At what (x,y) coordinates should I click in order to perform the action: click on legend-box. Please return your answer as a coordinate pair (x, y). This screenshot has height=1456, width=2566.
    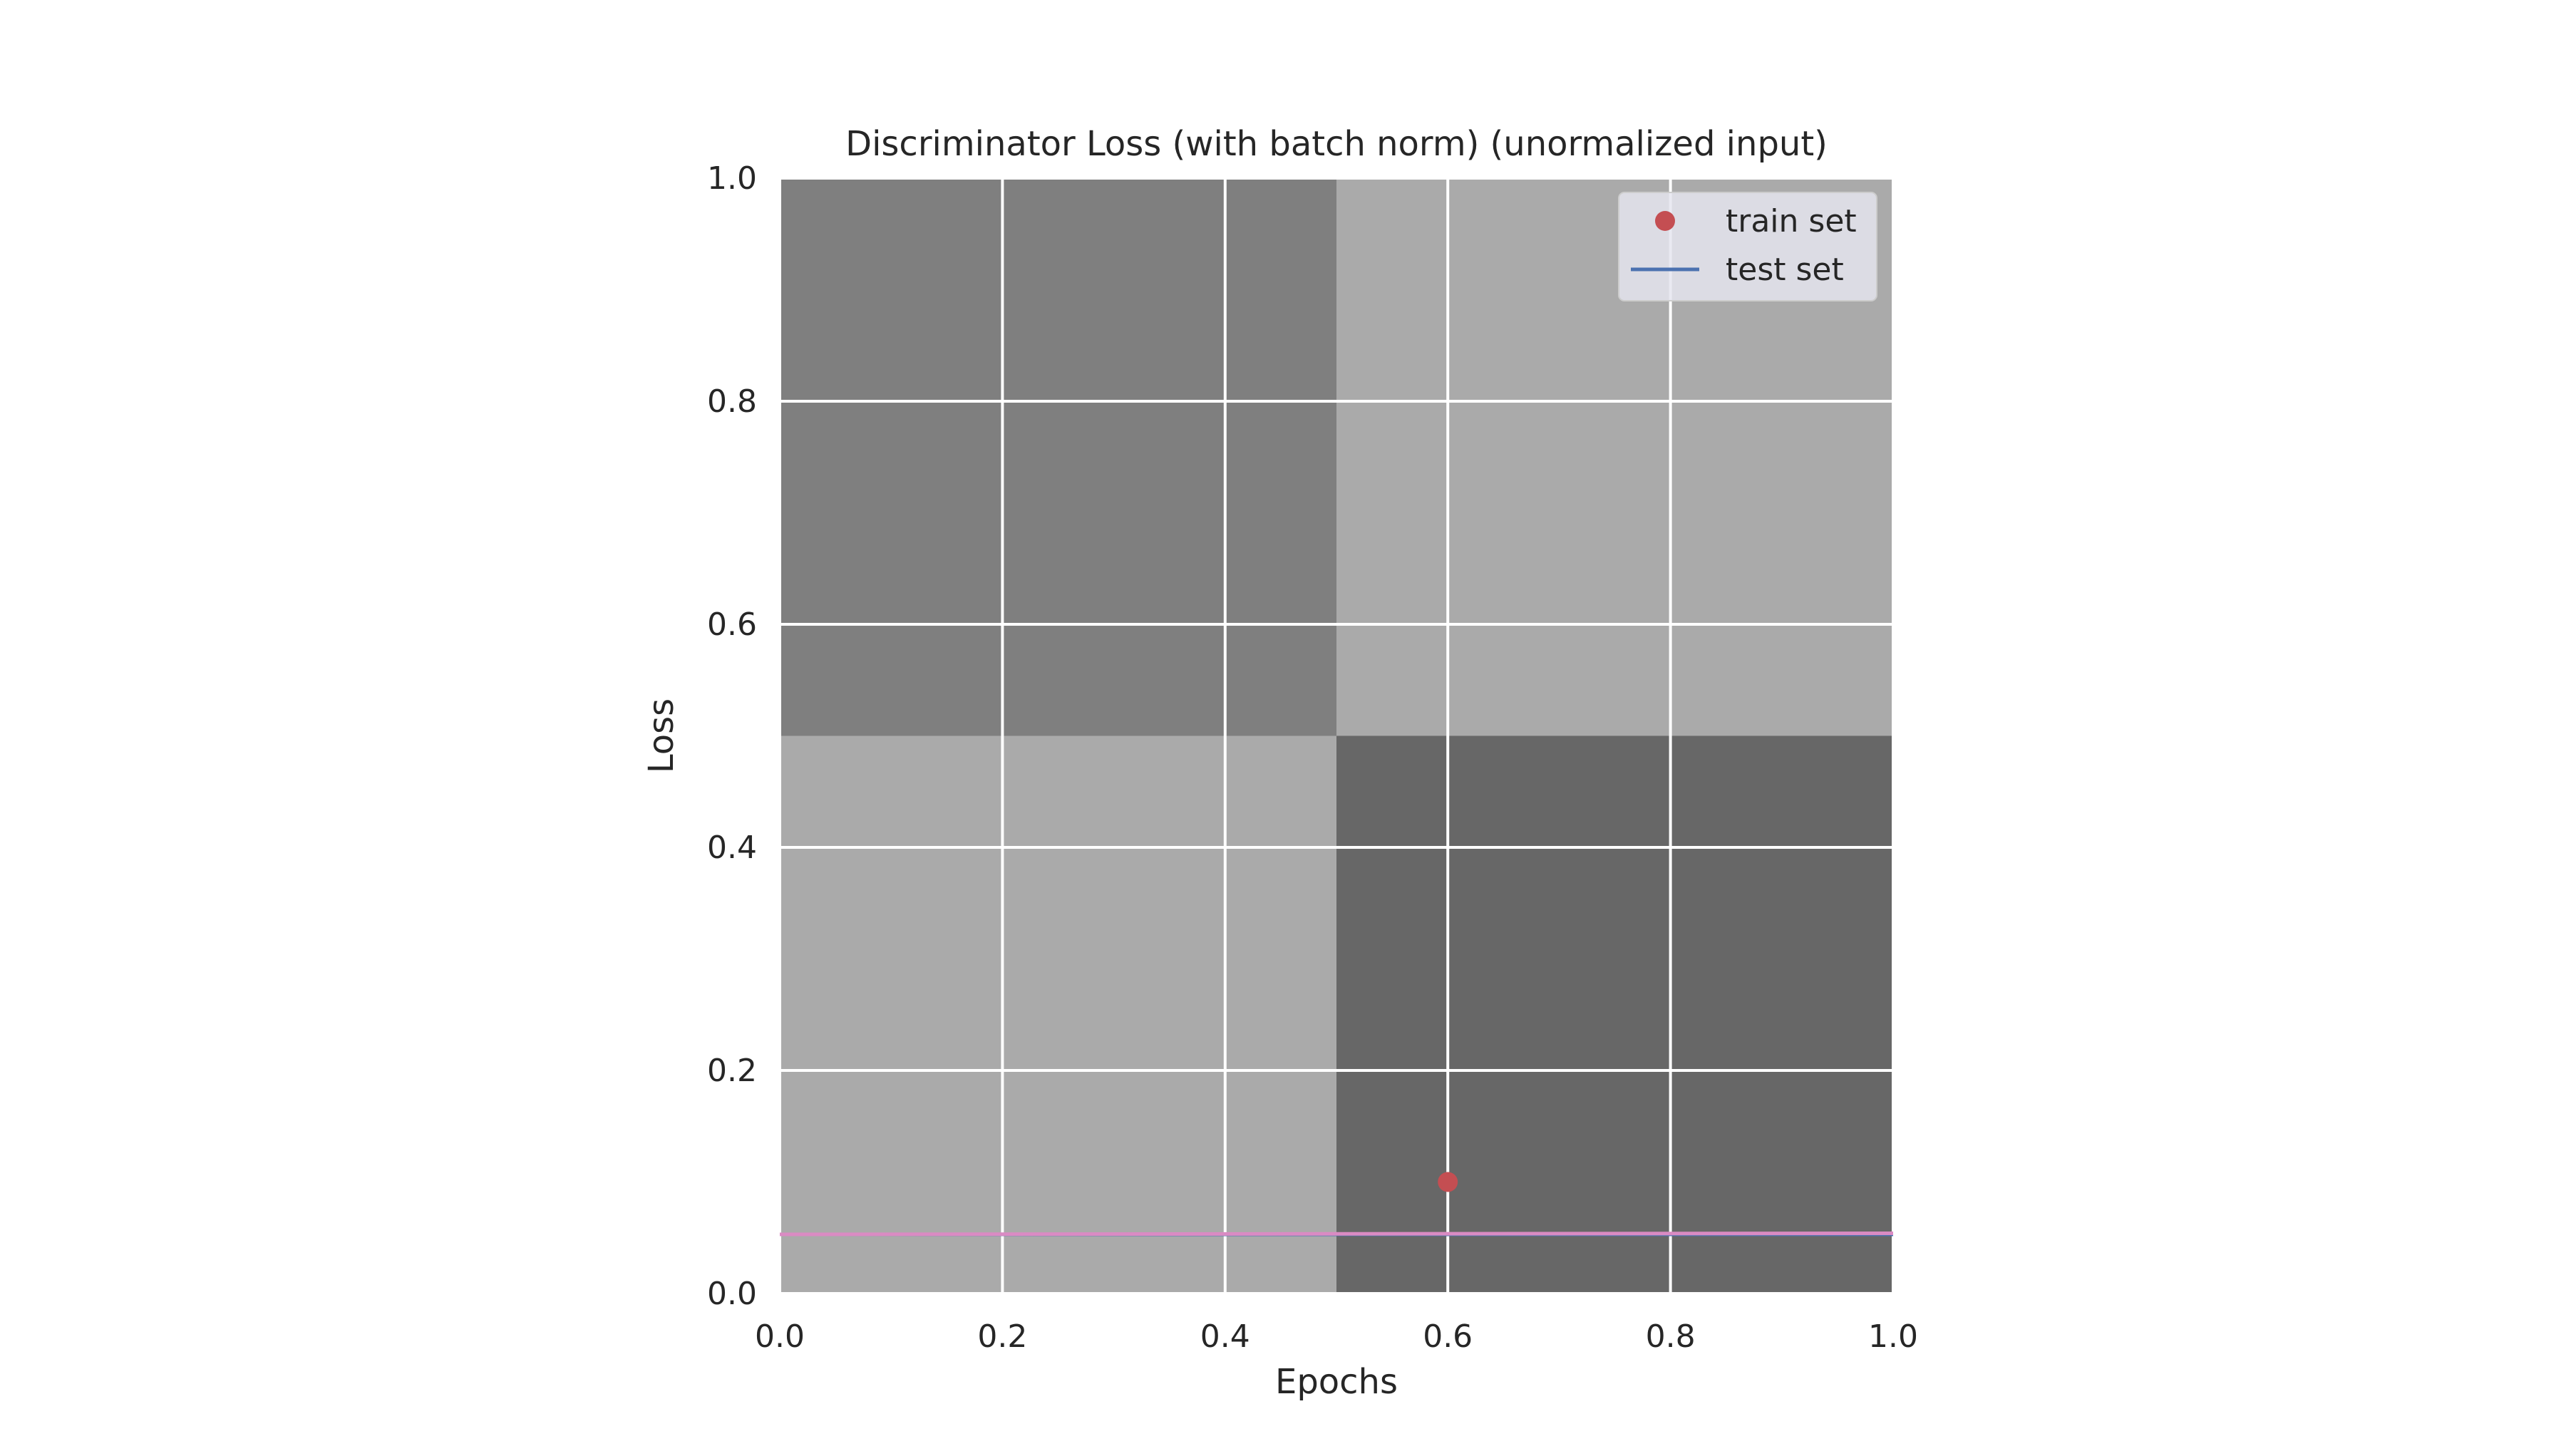
    Looking at the image, I should click on (1747, 246).